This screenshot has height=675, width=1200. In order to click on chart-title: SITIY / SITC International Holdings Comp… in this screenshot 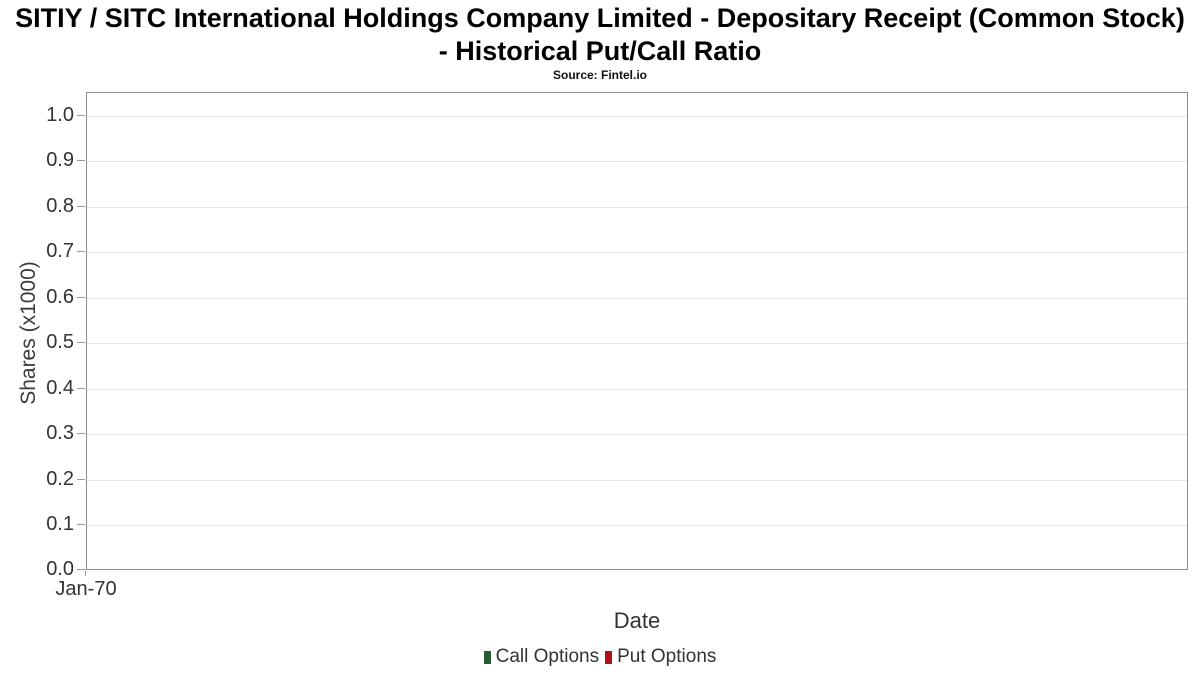, I will do `click(600, 34)`.